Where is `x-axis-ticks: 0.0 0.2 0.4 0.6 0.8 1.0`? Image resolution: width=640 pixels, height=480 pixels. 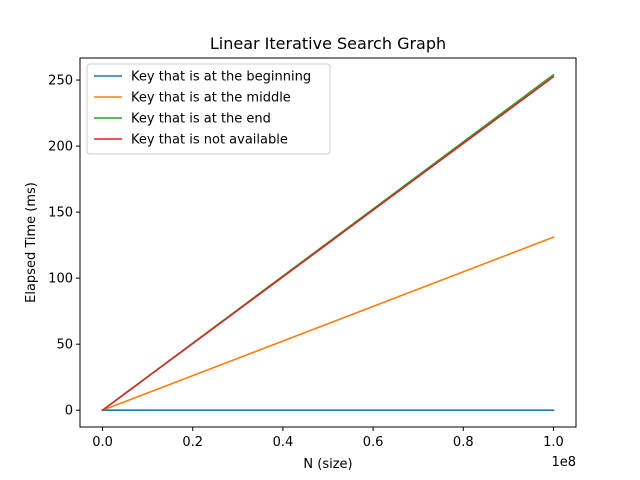 x-axis-ticks: 0.0 0.2 0.4 0.6 0.8 1.0 is located at coordinates (328, 438).